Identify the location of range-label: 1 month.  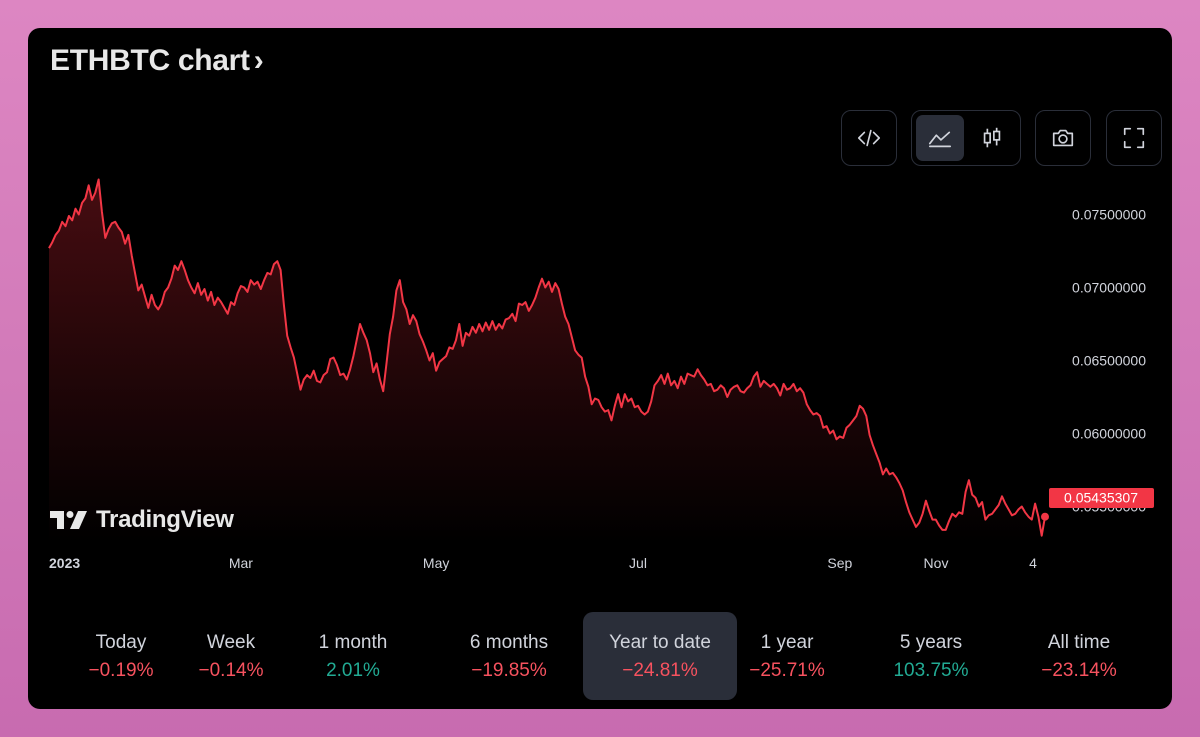
(353, 642).